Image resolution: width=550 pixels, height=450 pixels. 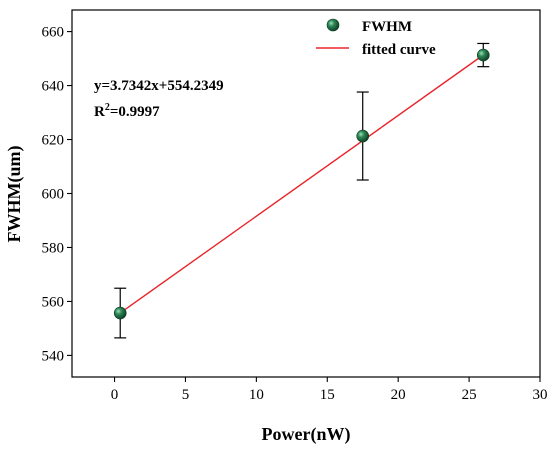 I want to click on equation-annotation: y=3.7342x+554.2349 R2=0.9997, so click(x=159, y=99).